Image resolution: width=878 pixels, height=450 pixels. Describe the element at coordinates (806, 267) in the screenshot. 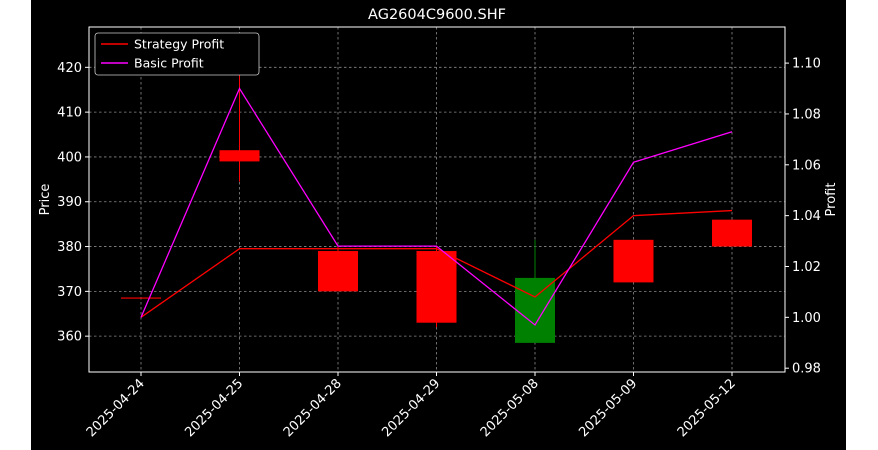

I see `right-tick-label: 1.02` at that location.